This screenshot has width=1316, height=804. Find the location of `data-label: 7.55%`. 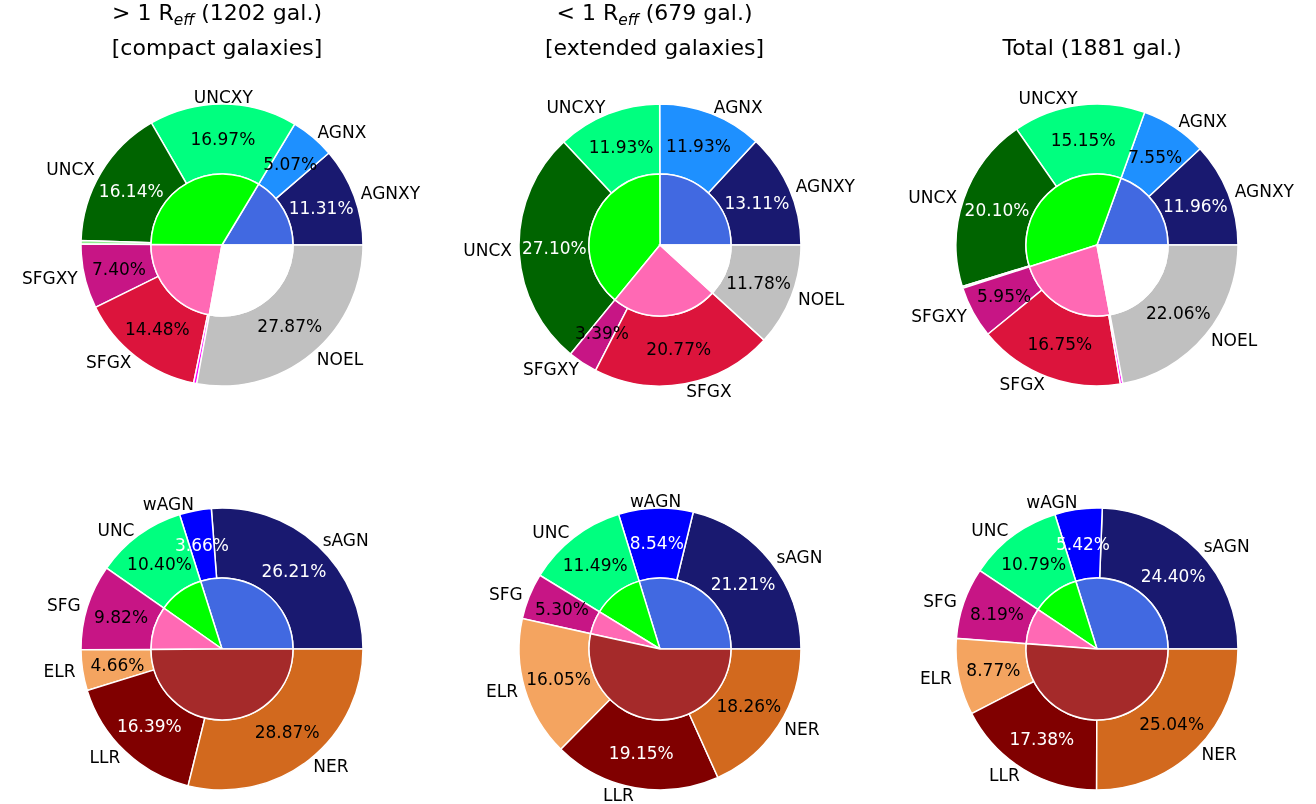

data-label: 7.55% is located at coordinates (1155, 156).